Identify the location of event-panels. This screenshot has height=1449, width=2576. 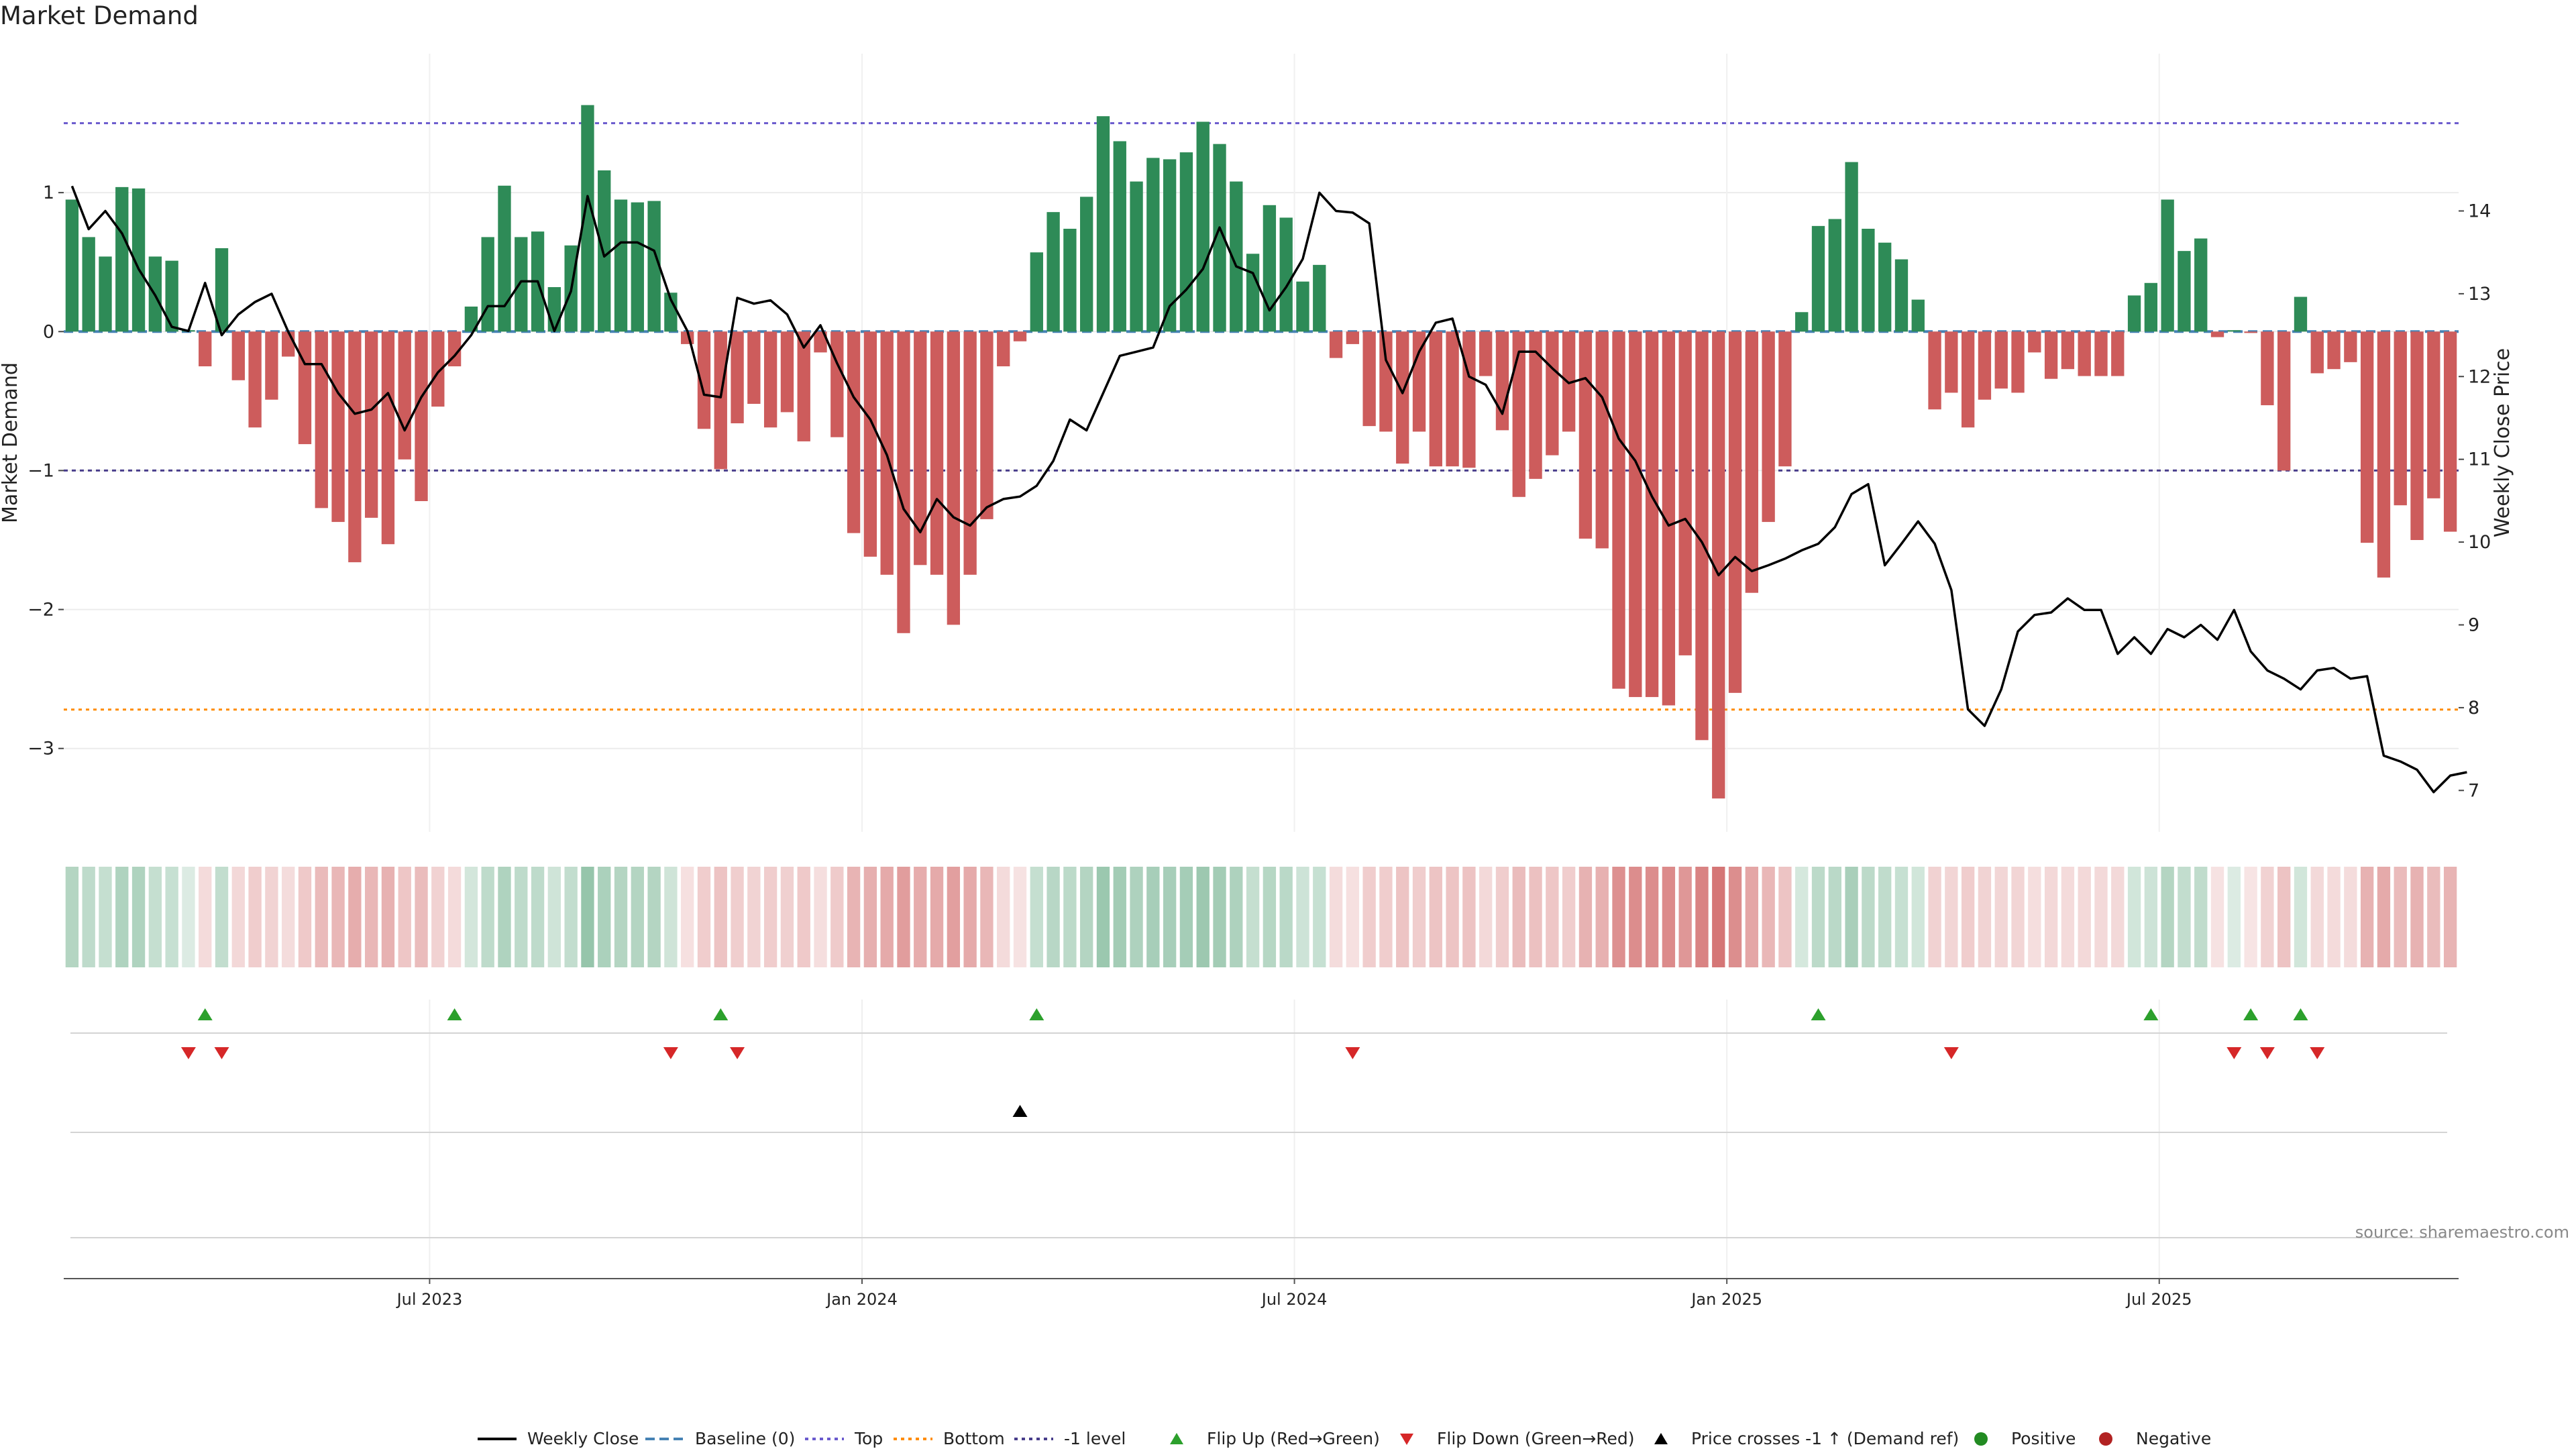
(1258, 1123).